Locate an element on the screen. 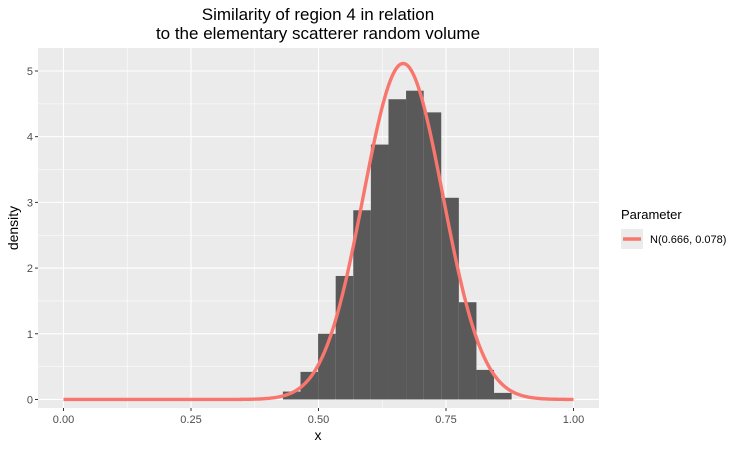  x-axis-ticks: 0.00 0.25 0.50 0.75 1.00 is located at coordinates (318, 417).